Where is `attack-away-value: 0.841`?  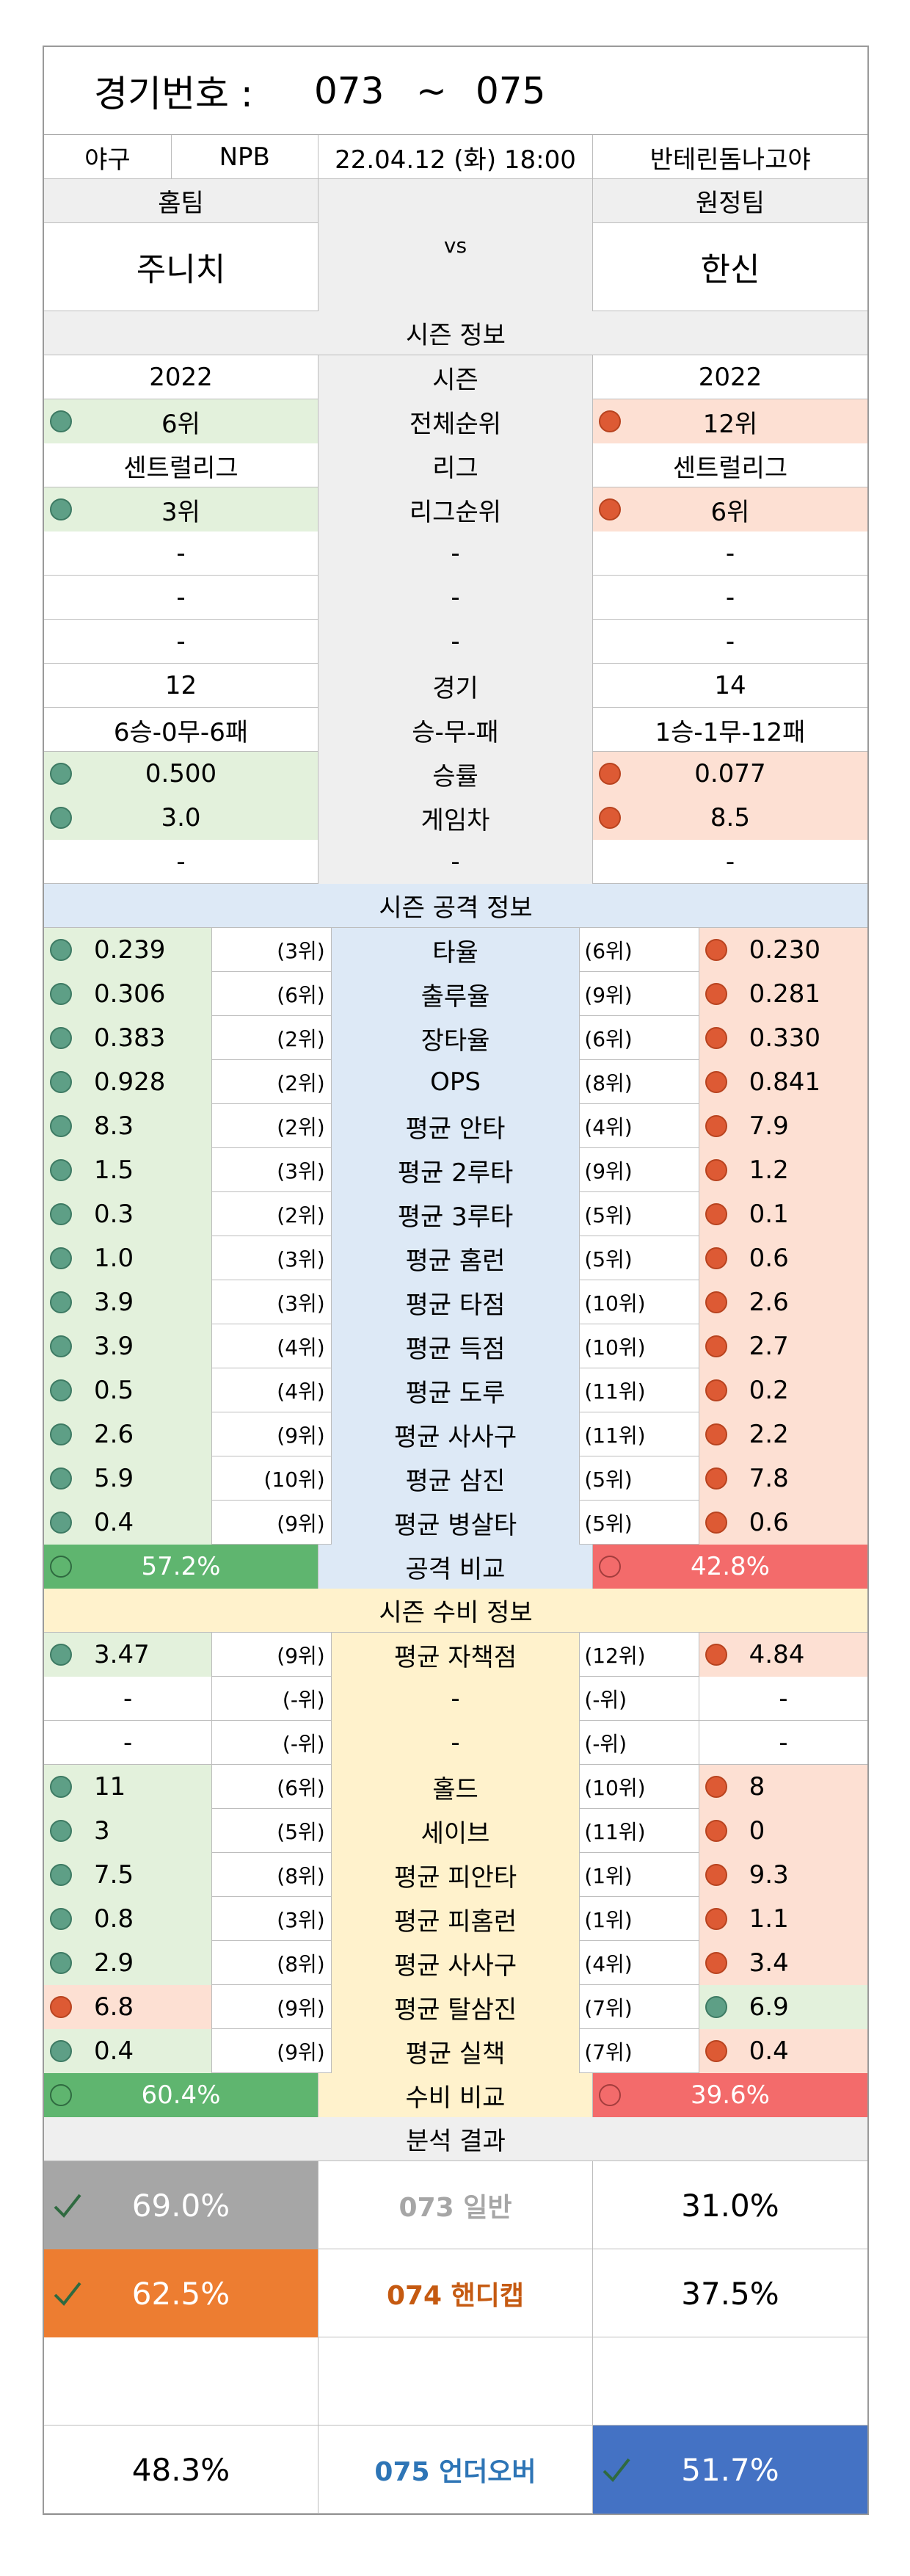 attack-away-value: 0.841 is located at coordinates (783, 1082).